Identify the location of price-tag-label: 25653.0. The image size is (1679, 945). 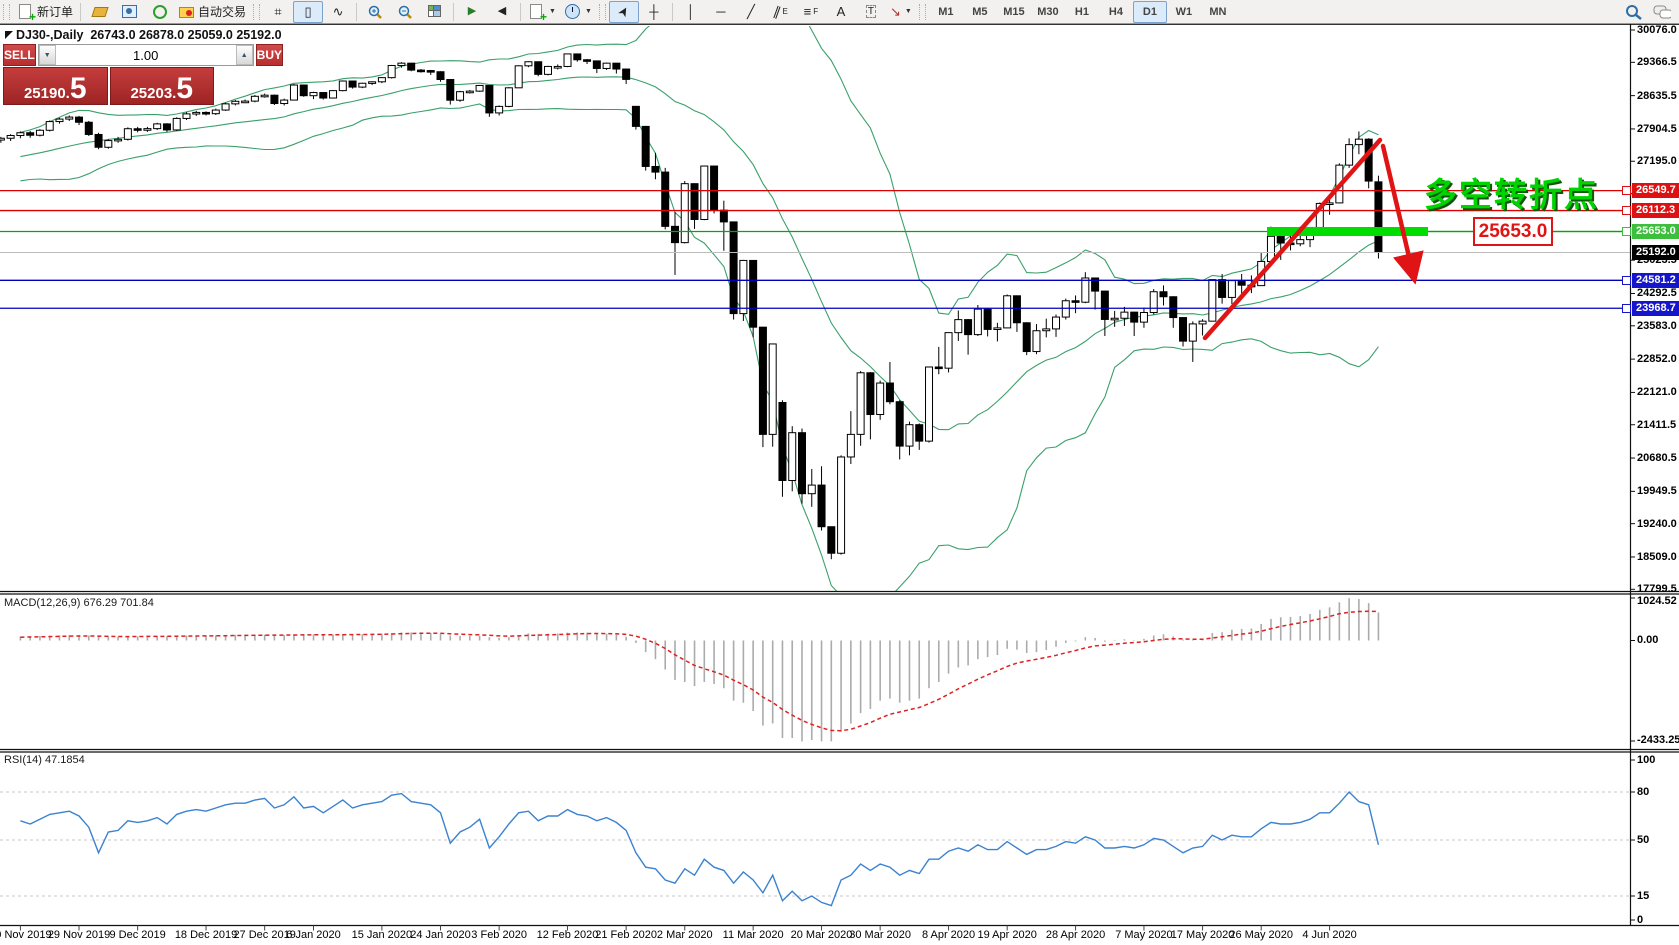
(1513, 231).